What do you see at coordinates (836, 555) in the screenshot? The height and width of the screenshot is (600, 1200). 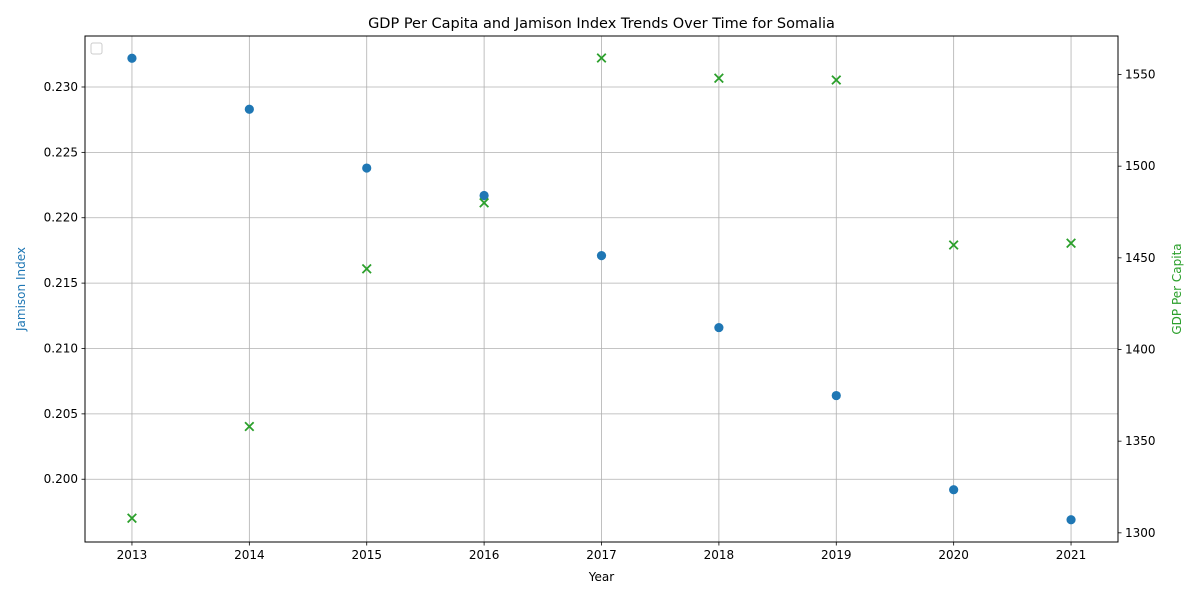 I see `x-tick-label: 2019` at bounding box center [836, 555].